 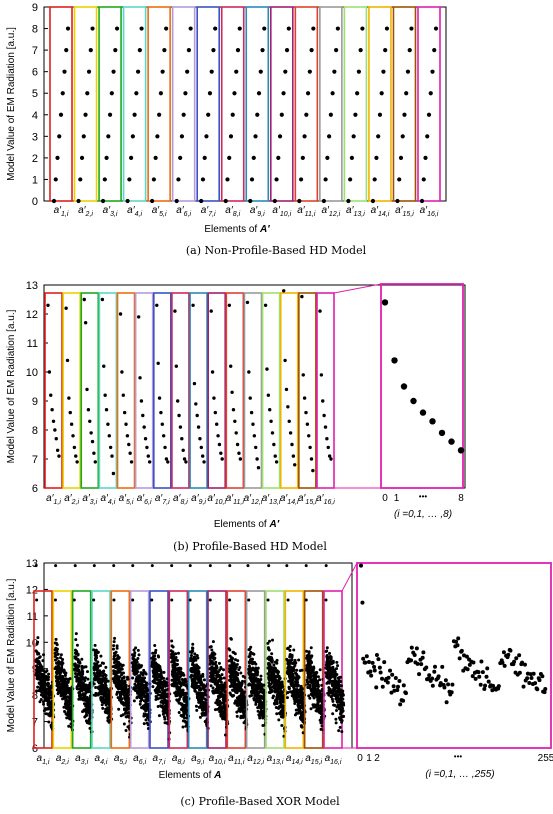 I want to click on x-tick-label: a13,i, so click(x=275, y=759).